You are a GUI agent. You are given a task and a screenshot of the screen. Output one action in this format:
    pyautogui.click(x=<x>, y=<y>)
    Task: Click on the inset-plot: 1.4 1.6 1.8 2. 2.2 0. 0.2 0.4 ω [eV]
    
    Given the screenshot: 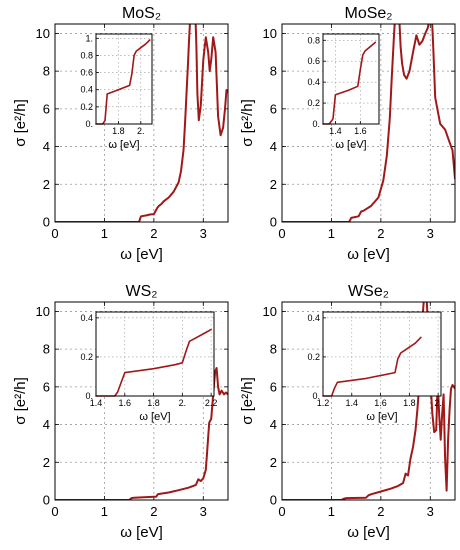 What is the action you would take?
    pyautogui.click(x=149, y=367)
    